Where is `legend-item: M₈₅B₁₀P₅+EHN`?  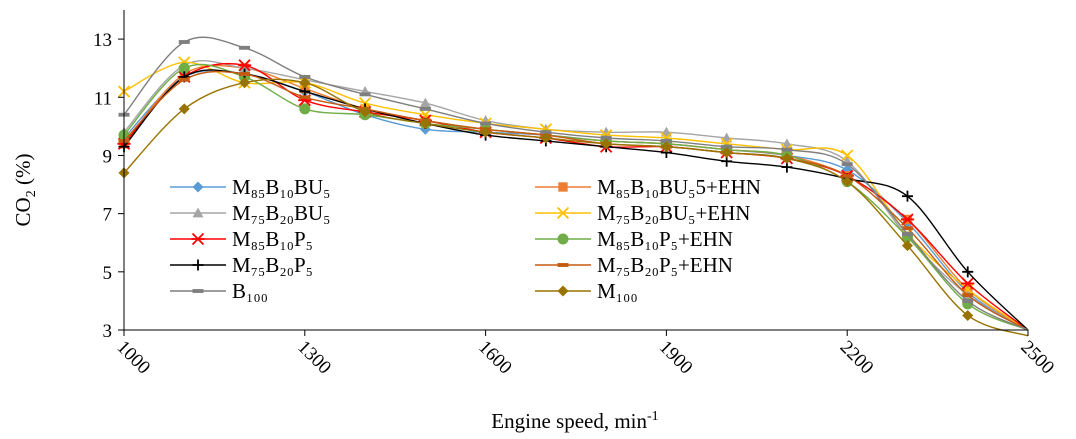
legend-item: M₈₅B₁₀P₅+EHN is located at coordinates (634, 239).